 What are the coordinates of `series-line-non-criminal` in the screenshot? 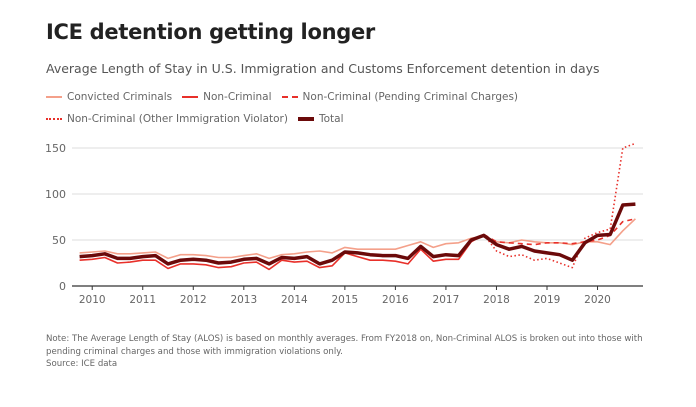 It's located at (282, 252).